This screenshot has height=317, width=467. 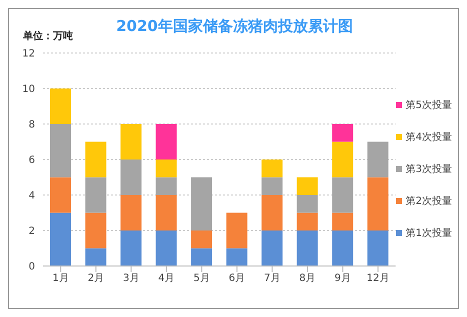 I want to click on x-tick-label: 4月, so click(x=166, y=278).